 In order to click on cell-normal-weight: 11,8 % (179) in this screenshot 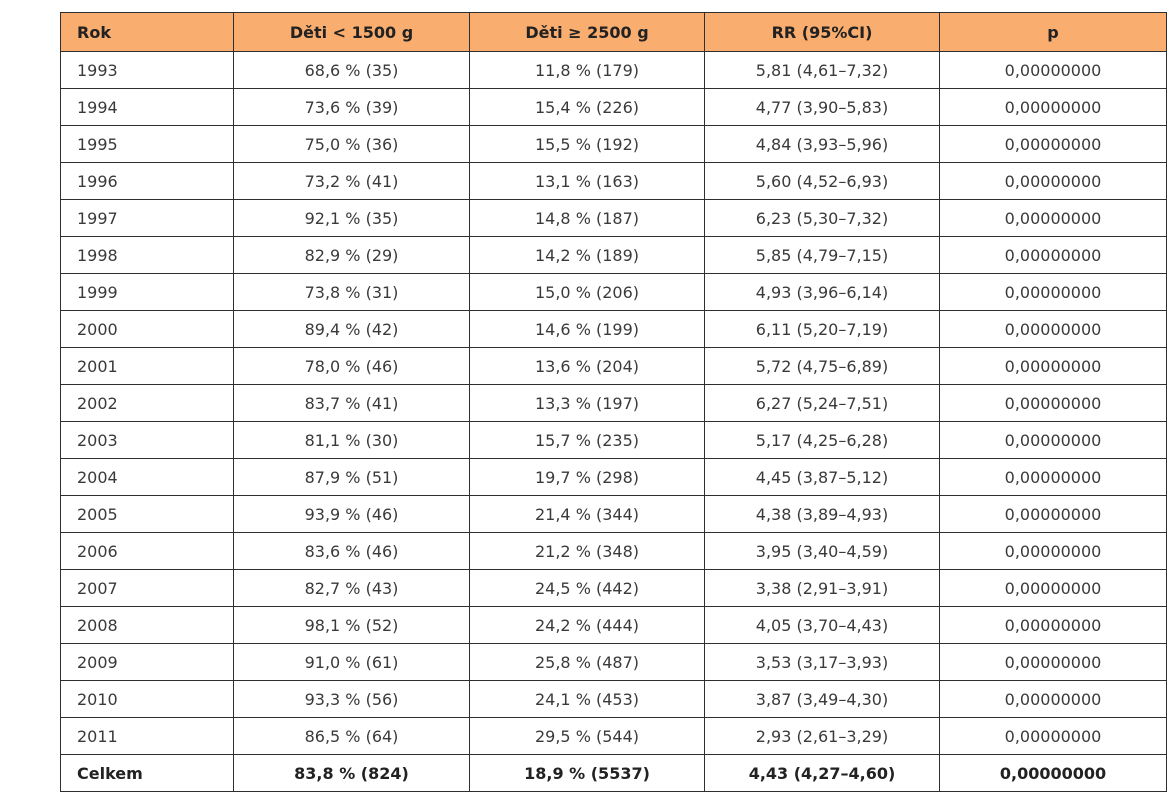, I will do `click(587, 70)`.